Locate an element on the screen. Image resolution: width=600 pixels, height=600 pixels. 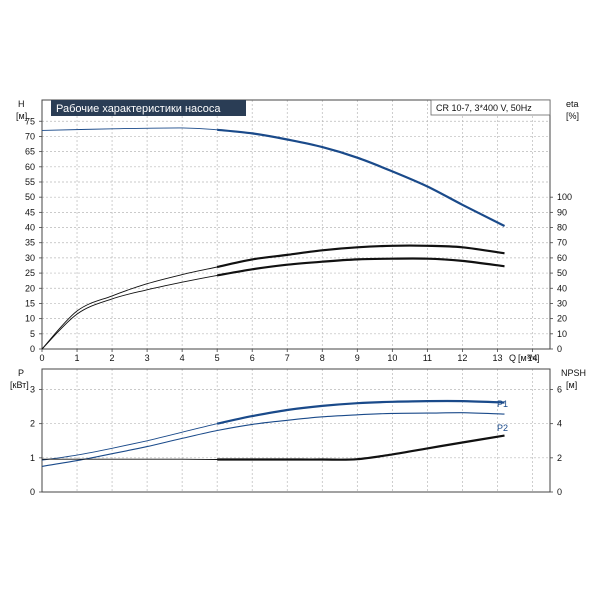
h-axis-unit: [м] is located at coordinates (21, 116).